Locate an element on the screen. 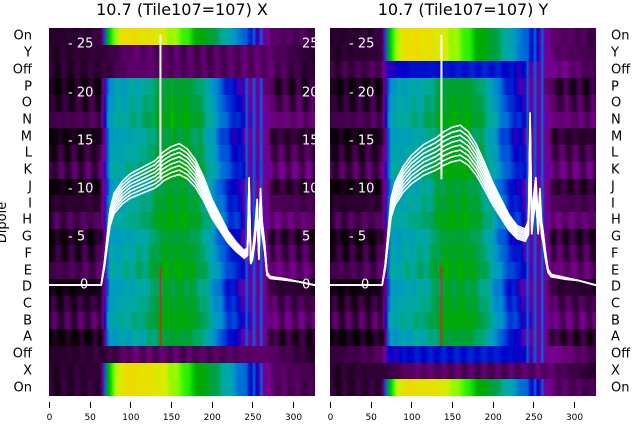  heatmap-row-d is located at coordinates (182, 287).